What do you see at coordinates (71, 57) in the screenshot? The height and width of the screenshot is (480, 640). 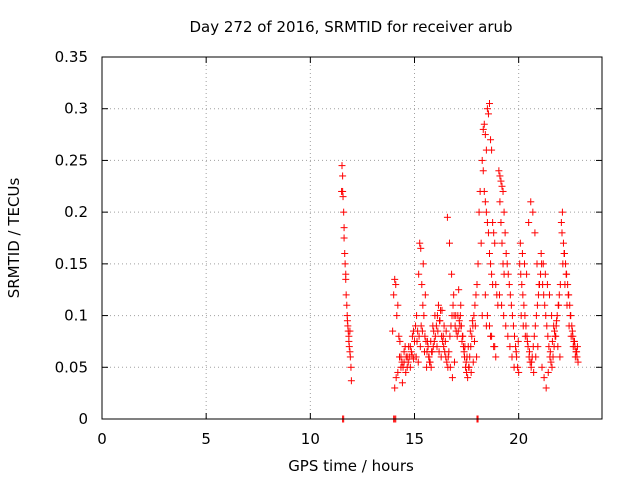 I see `y-tick-label: 0.35` at bounding box center [71, 57].